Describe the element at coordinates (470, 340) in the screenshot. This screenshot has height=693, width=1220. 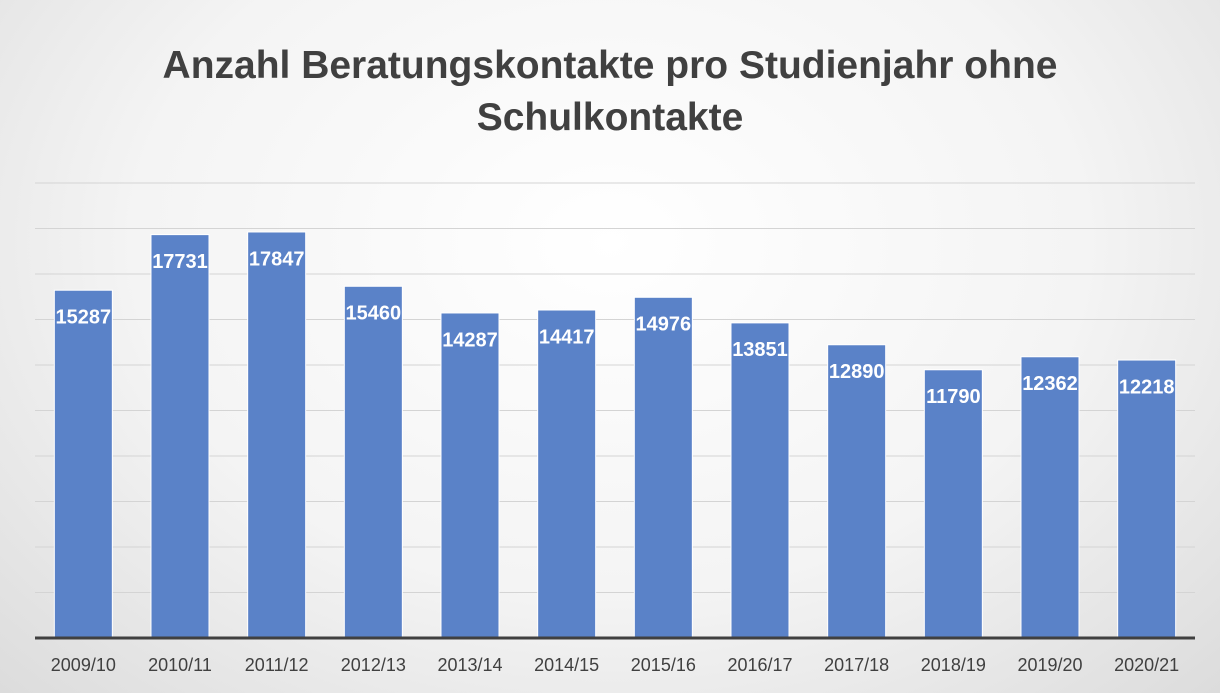
I see `data-label: 14287` at that location.